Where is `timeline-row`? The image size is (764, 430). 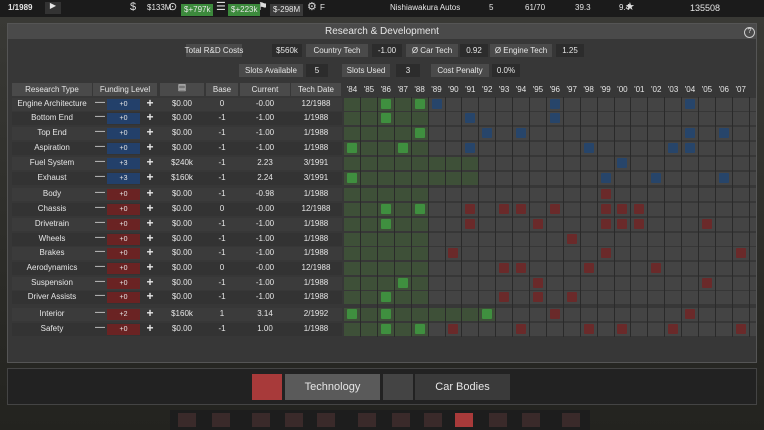 timeline-row is located at coordinates (550, 329).